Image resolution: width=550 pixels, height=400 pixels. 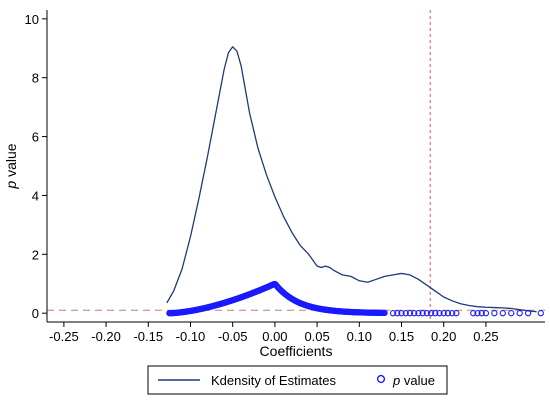 I want to click on legend-label-pvalue-rest: value, so click(x=417, y=380).